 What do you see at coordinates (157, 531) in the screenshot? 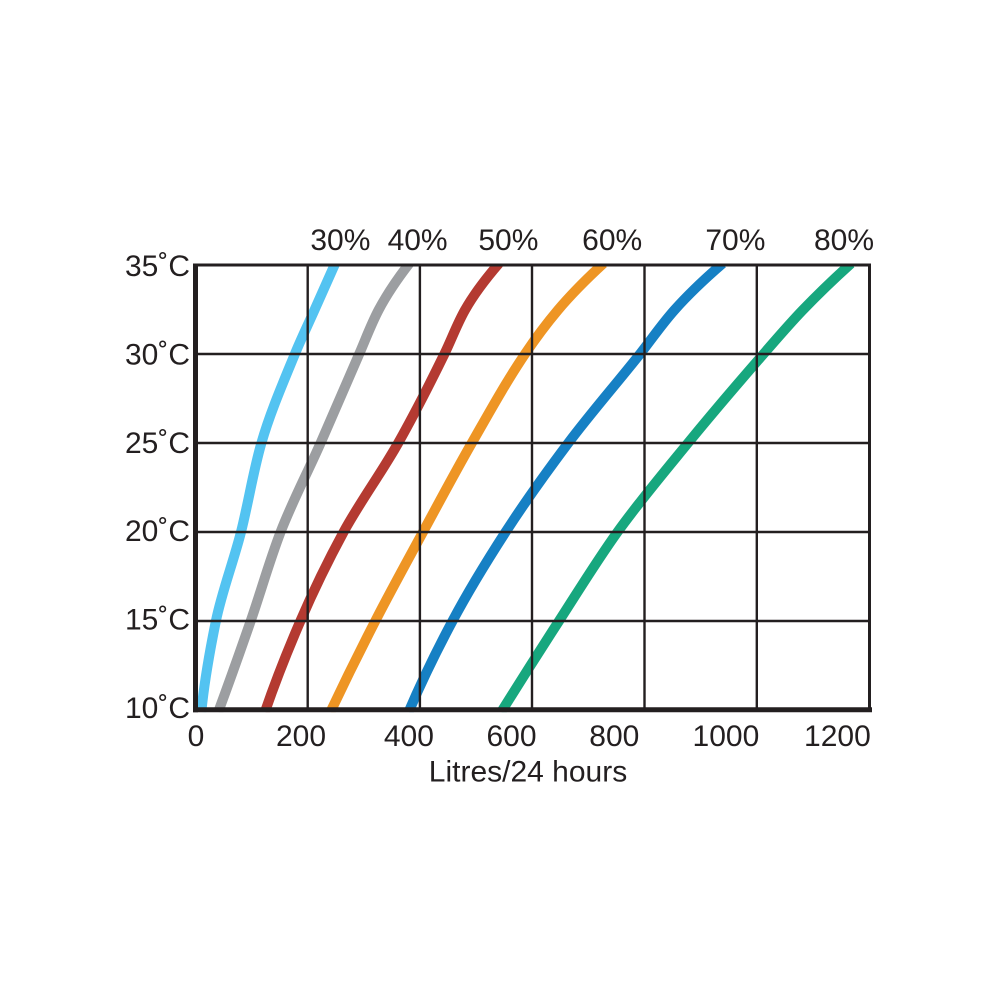
I see `svg-text: 20˚C` at bounding box center [157, 531].